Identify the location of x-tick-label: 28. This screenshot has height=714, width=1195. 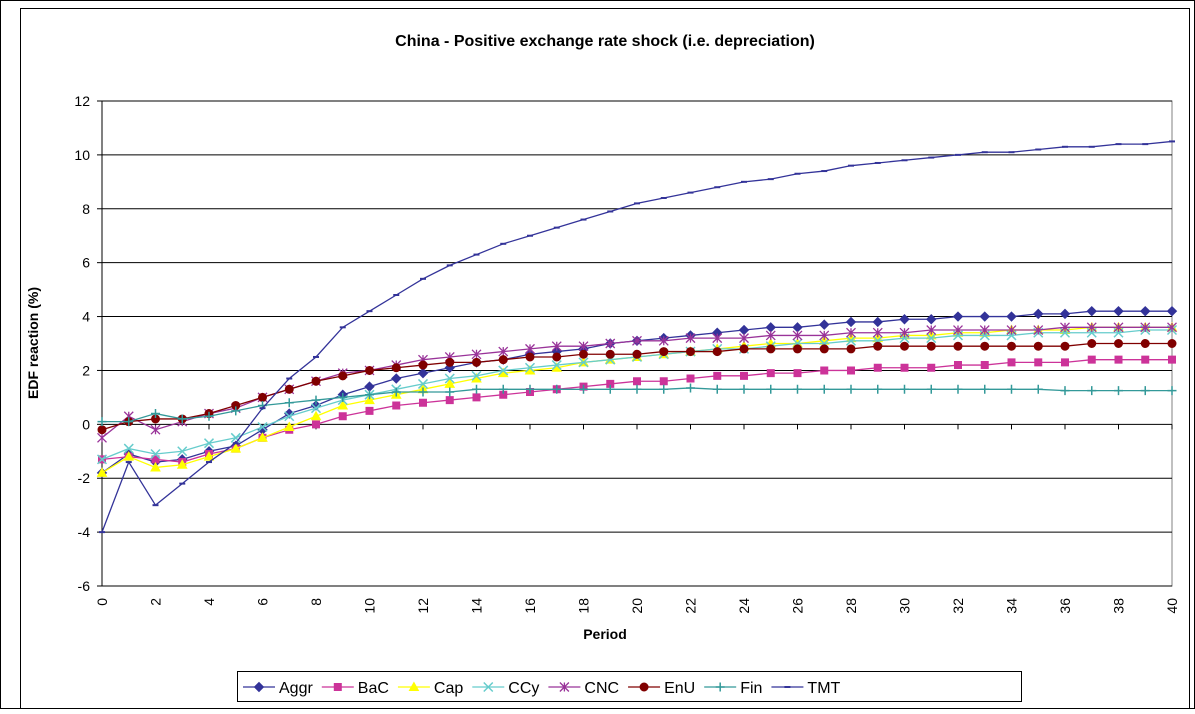
(851, 606).